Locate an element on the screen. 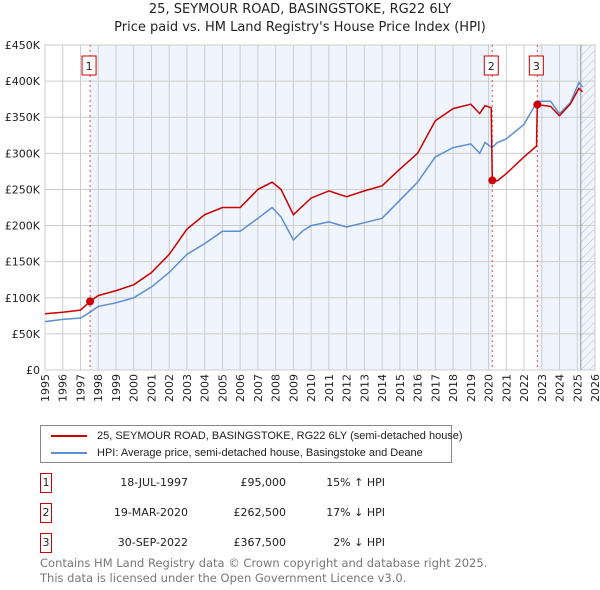 Image resolution: width=600 pixels, height=590 pixels. x-tick-label: 2013 is located at coordinates (364, 388).